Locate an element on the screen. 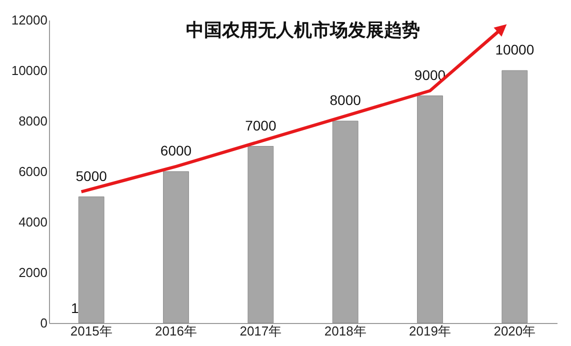  y-tick-label: 6000 is located at coordinates (33, 171).